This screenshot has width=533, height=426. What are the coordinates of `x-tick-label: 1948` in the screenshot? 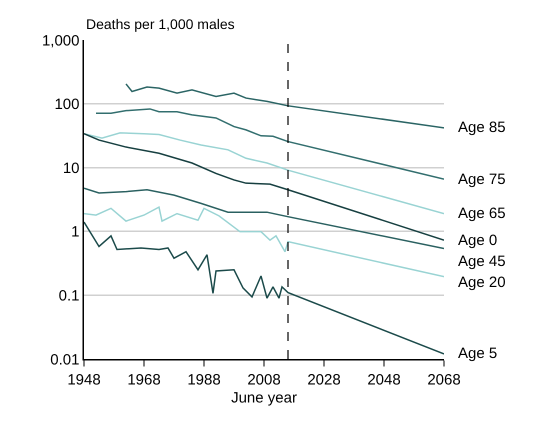 It's located at (84, 380).